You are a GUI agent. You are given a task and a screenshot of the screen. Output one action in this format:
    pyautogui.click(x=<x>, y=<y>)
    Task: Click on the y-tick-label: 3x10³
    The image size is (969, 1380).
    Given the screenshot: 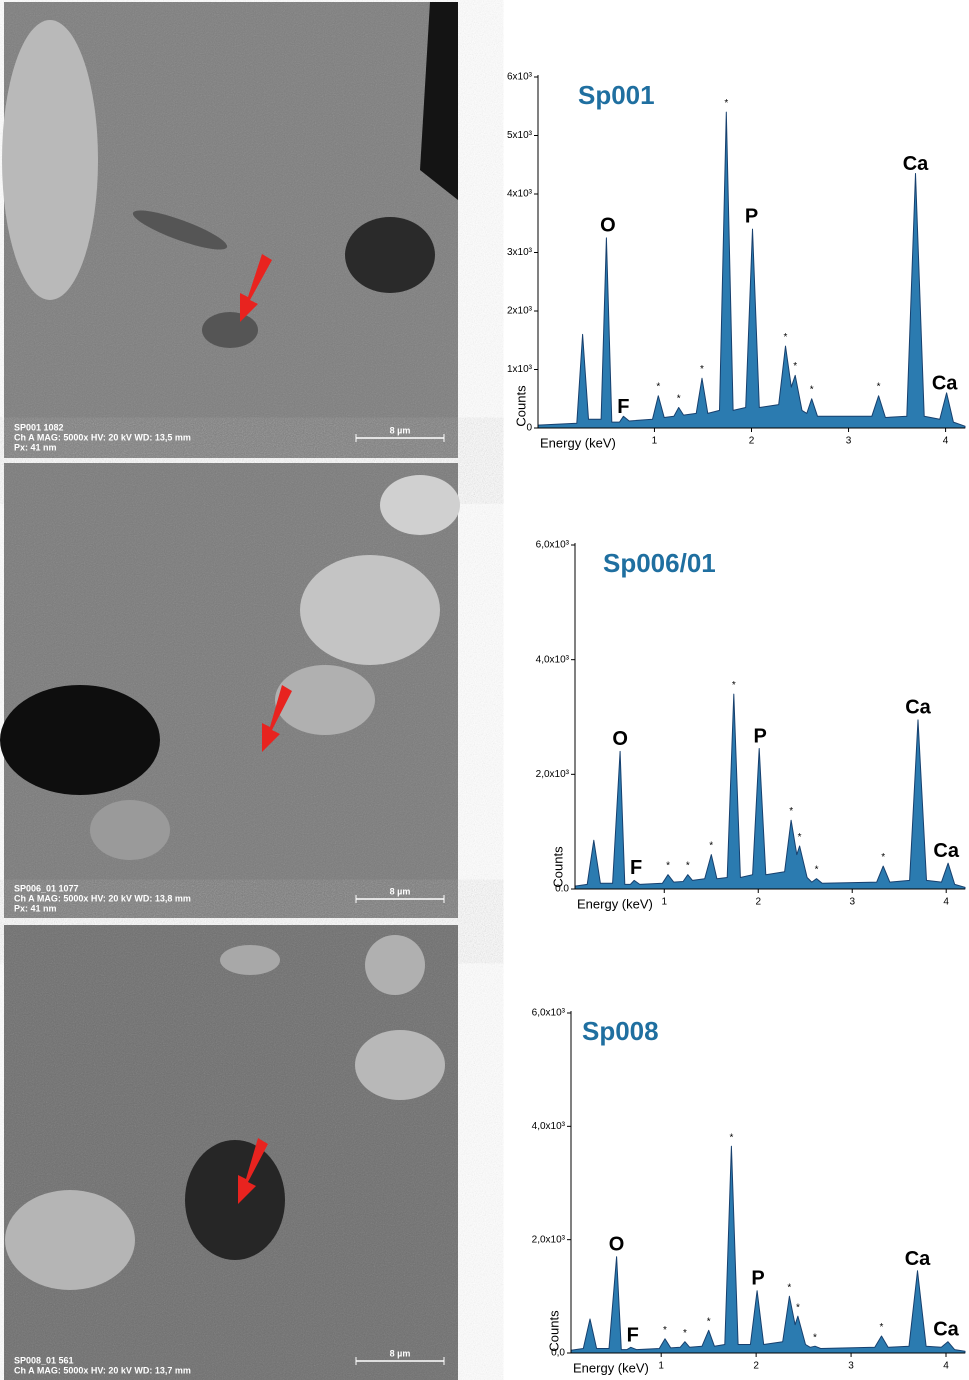 What is the action you would take?
    pyautogui.click(x=520, y=252)
    